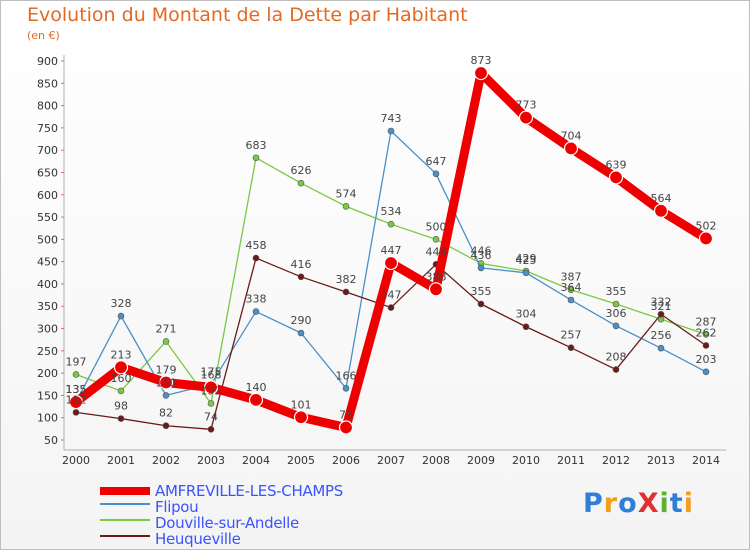  Describe the element at coordinates (436, 276) in the screenshot. I see `data-label: 388` at that location.